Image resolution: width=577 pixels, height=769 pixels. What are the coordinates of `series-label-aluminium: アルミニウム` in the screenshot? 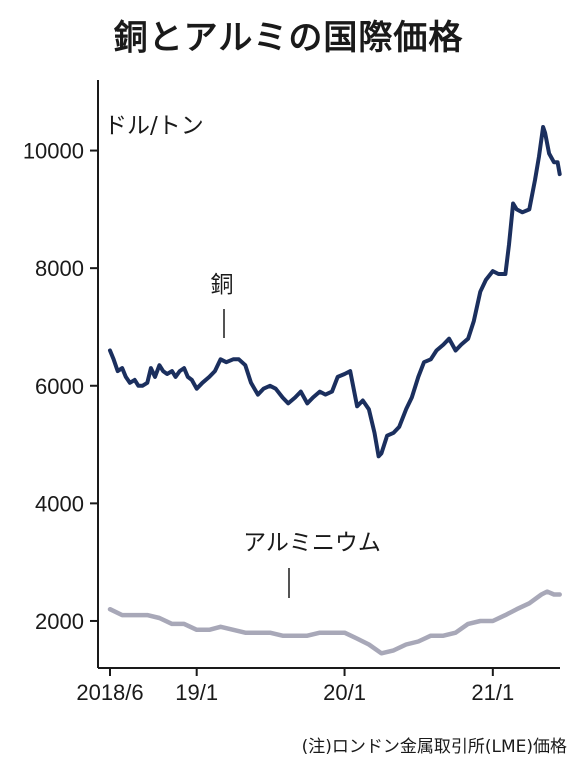 It's located at (312, 543).